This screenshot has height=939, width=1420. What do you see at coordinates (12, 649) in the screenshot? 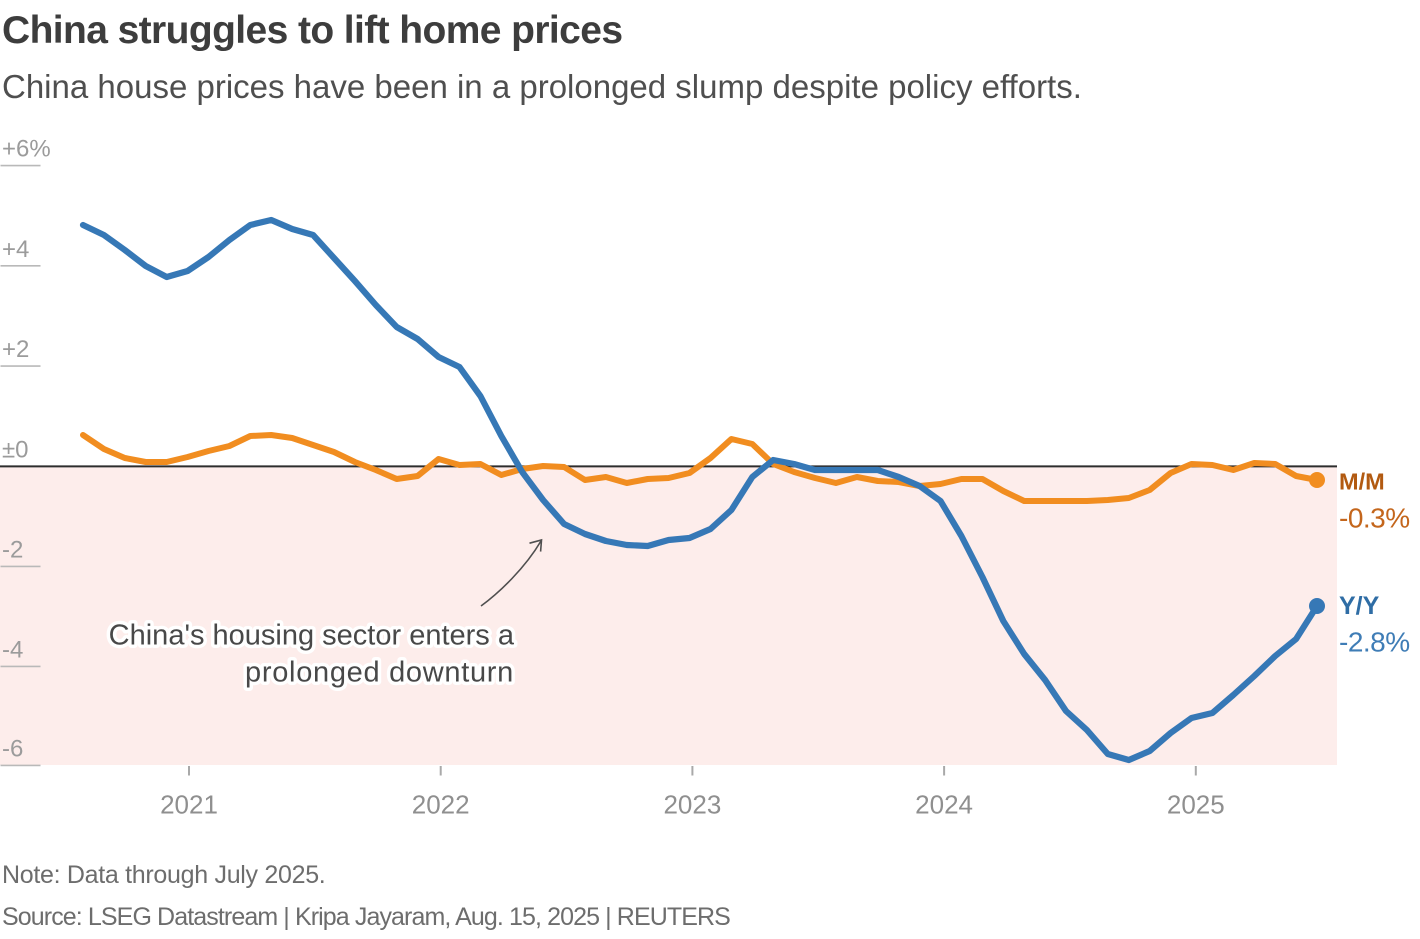
I see `svg-text: -4` at bounding box center [12, 649].